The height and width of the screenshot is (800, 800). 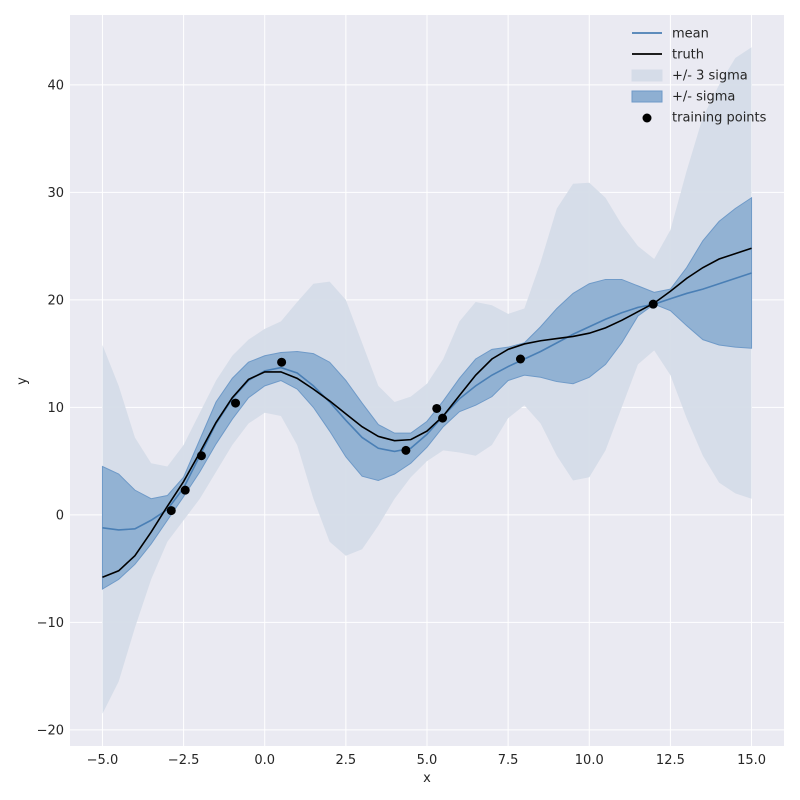 I want to click on x-tick-label: 7.5, so click(x=508, y=760).